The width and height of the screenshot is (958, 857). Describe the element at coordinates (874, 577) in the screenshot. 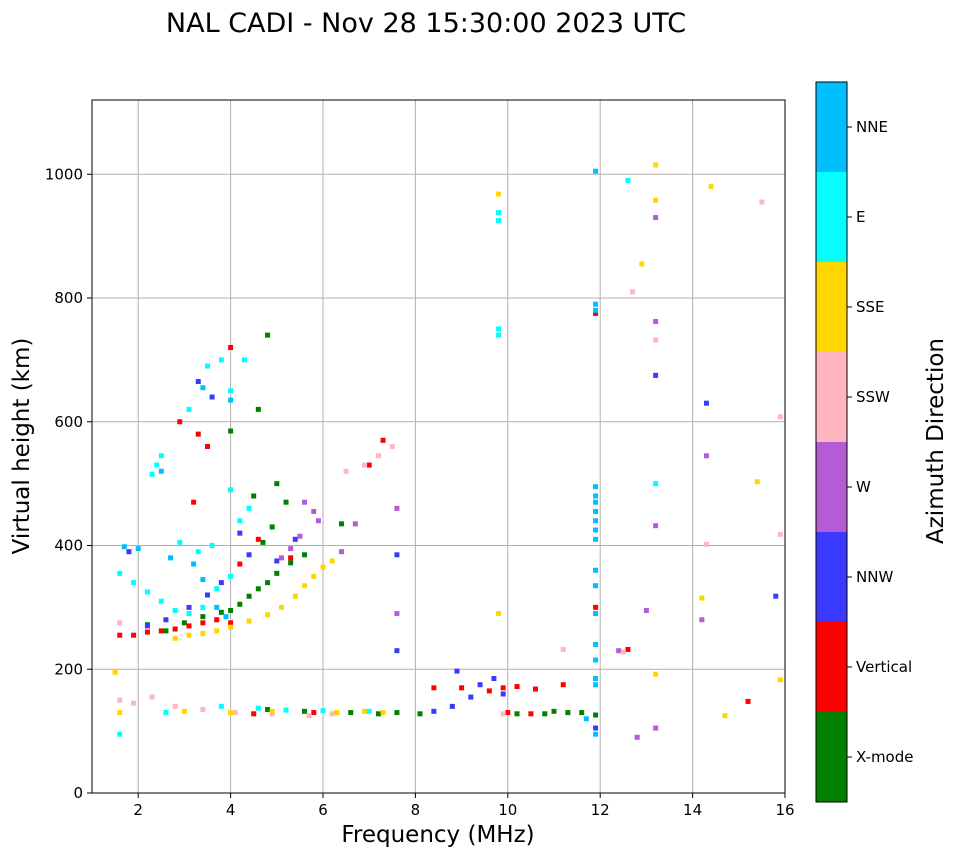

I see `colorbar-category-label: NNW` at that location.